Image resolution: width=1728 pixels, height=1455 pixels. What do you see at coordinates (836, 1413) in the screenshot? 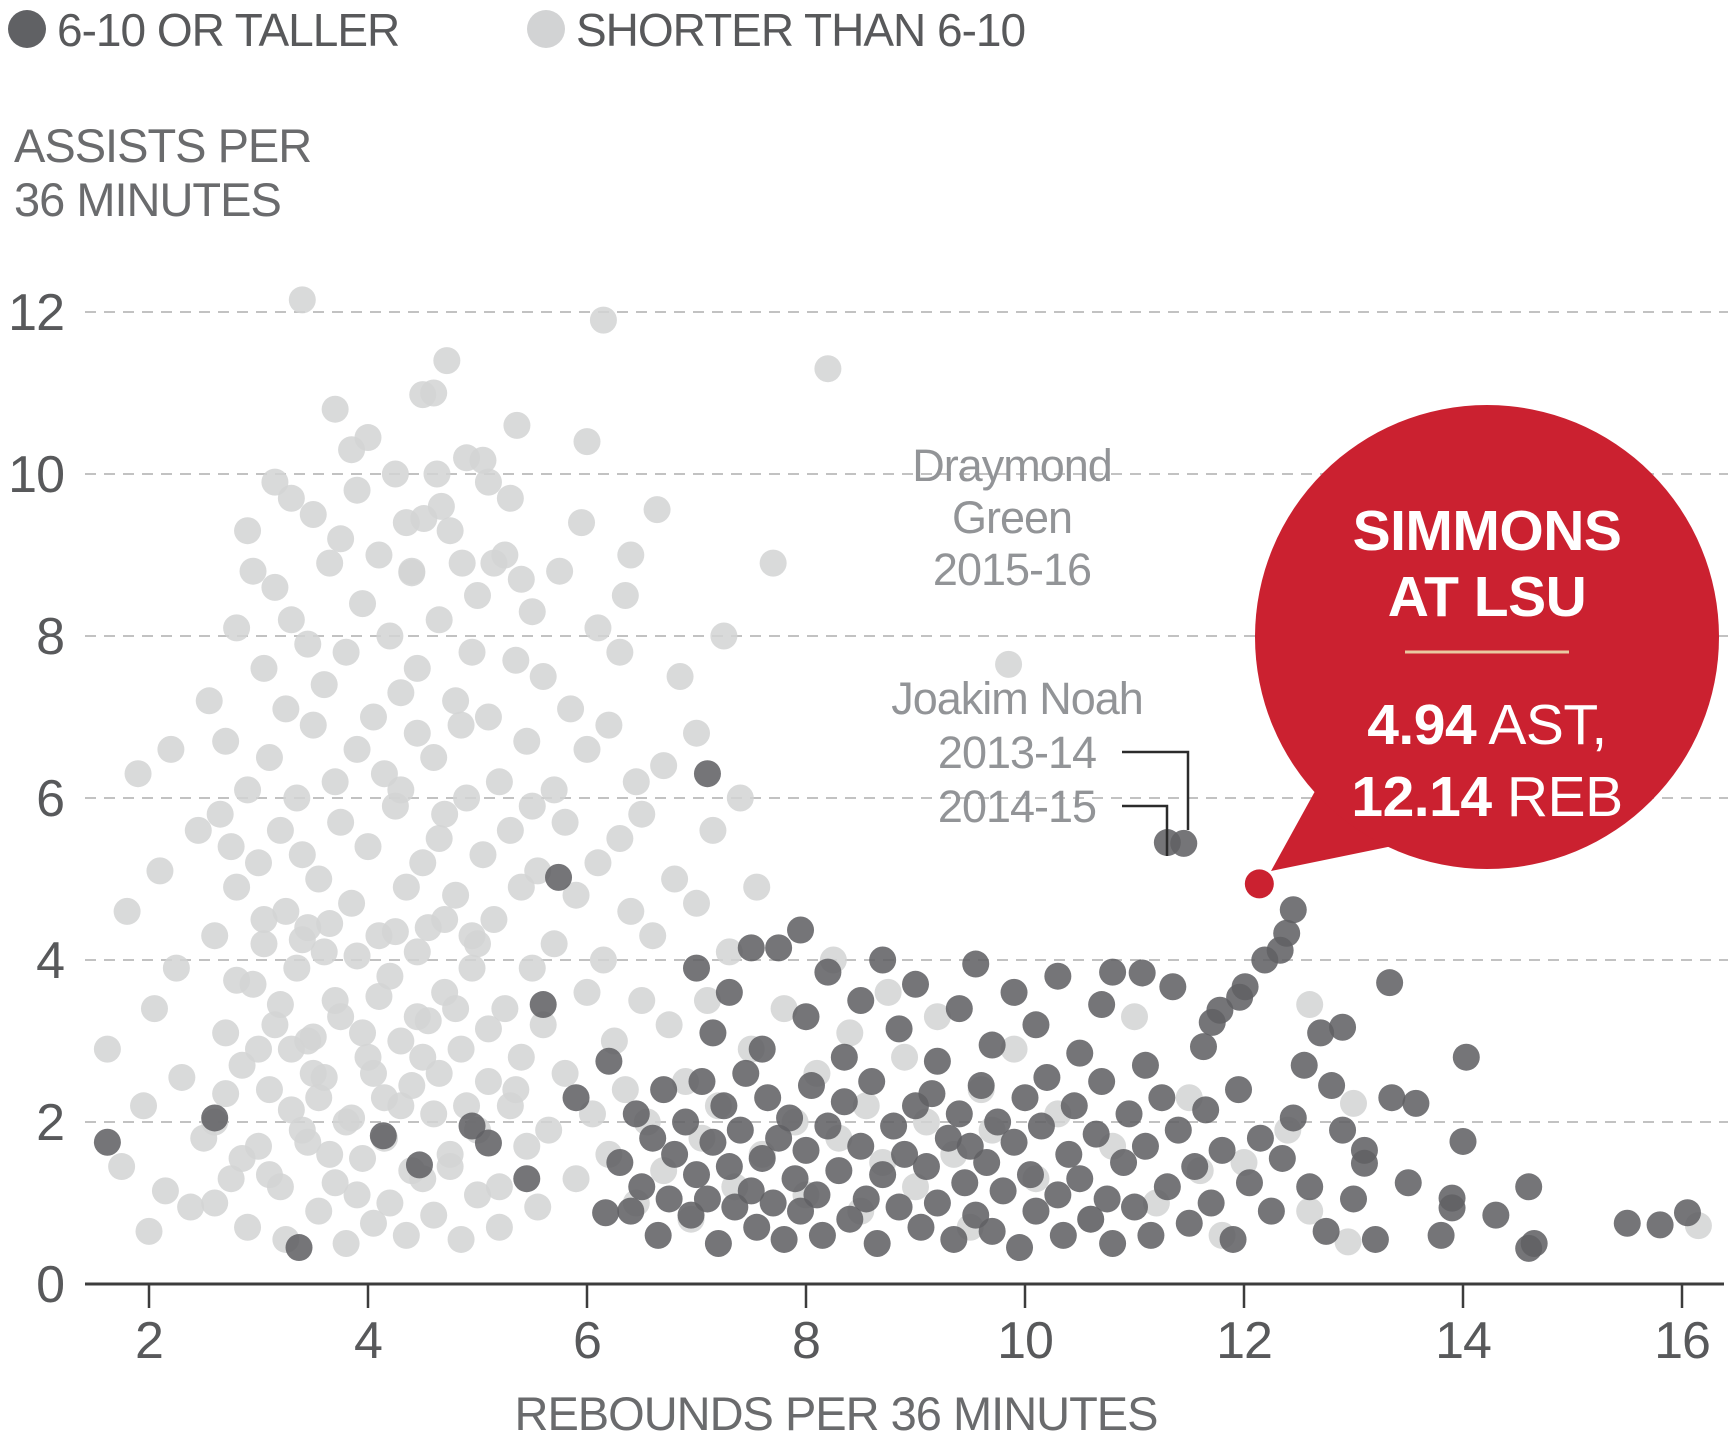
I see `x-axis-title: REBOUNDS PER 36 MINUTES` at bounding box center [836, 1413].